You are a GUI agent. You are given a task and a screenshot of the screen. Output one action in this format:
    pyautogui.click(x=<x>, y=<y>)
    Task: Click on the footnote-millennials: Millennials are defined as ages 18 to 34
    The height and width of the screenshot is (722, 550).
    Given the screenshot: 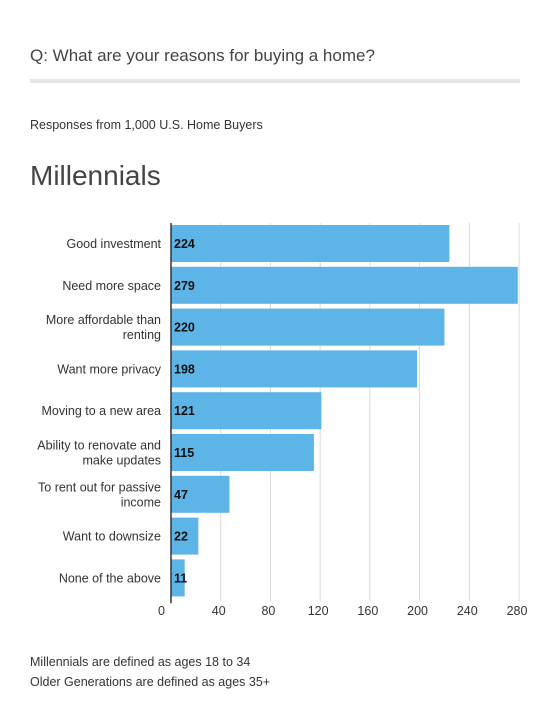 What is the action you would take?
    pyautogui.click(x=140, y=662)
    